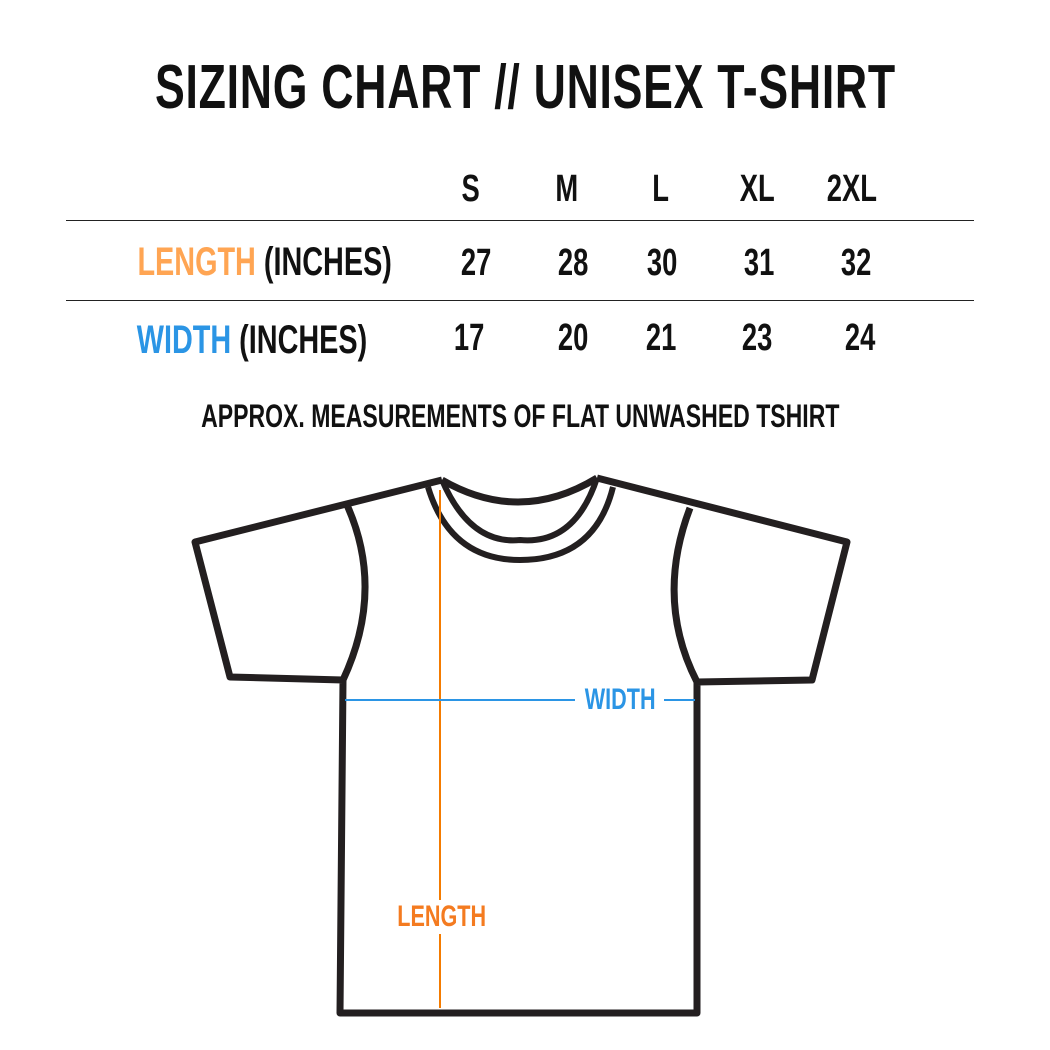 The image size is (1050, 1050). What do you see at coordinates (471, 189) in the screenshot?
I see `column-header-s: S` at bounding box center [471, 189].